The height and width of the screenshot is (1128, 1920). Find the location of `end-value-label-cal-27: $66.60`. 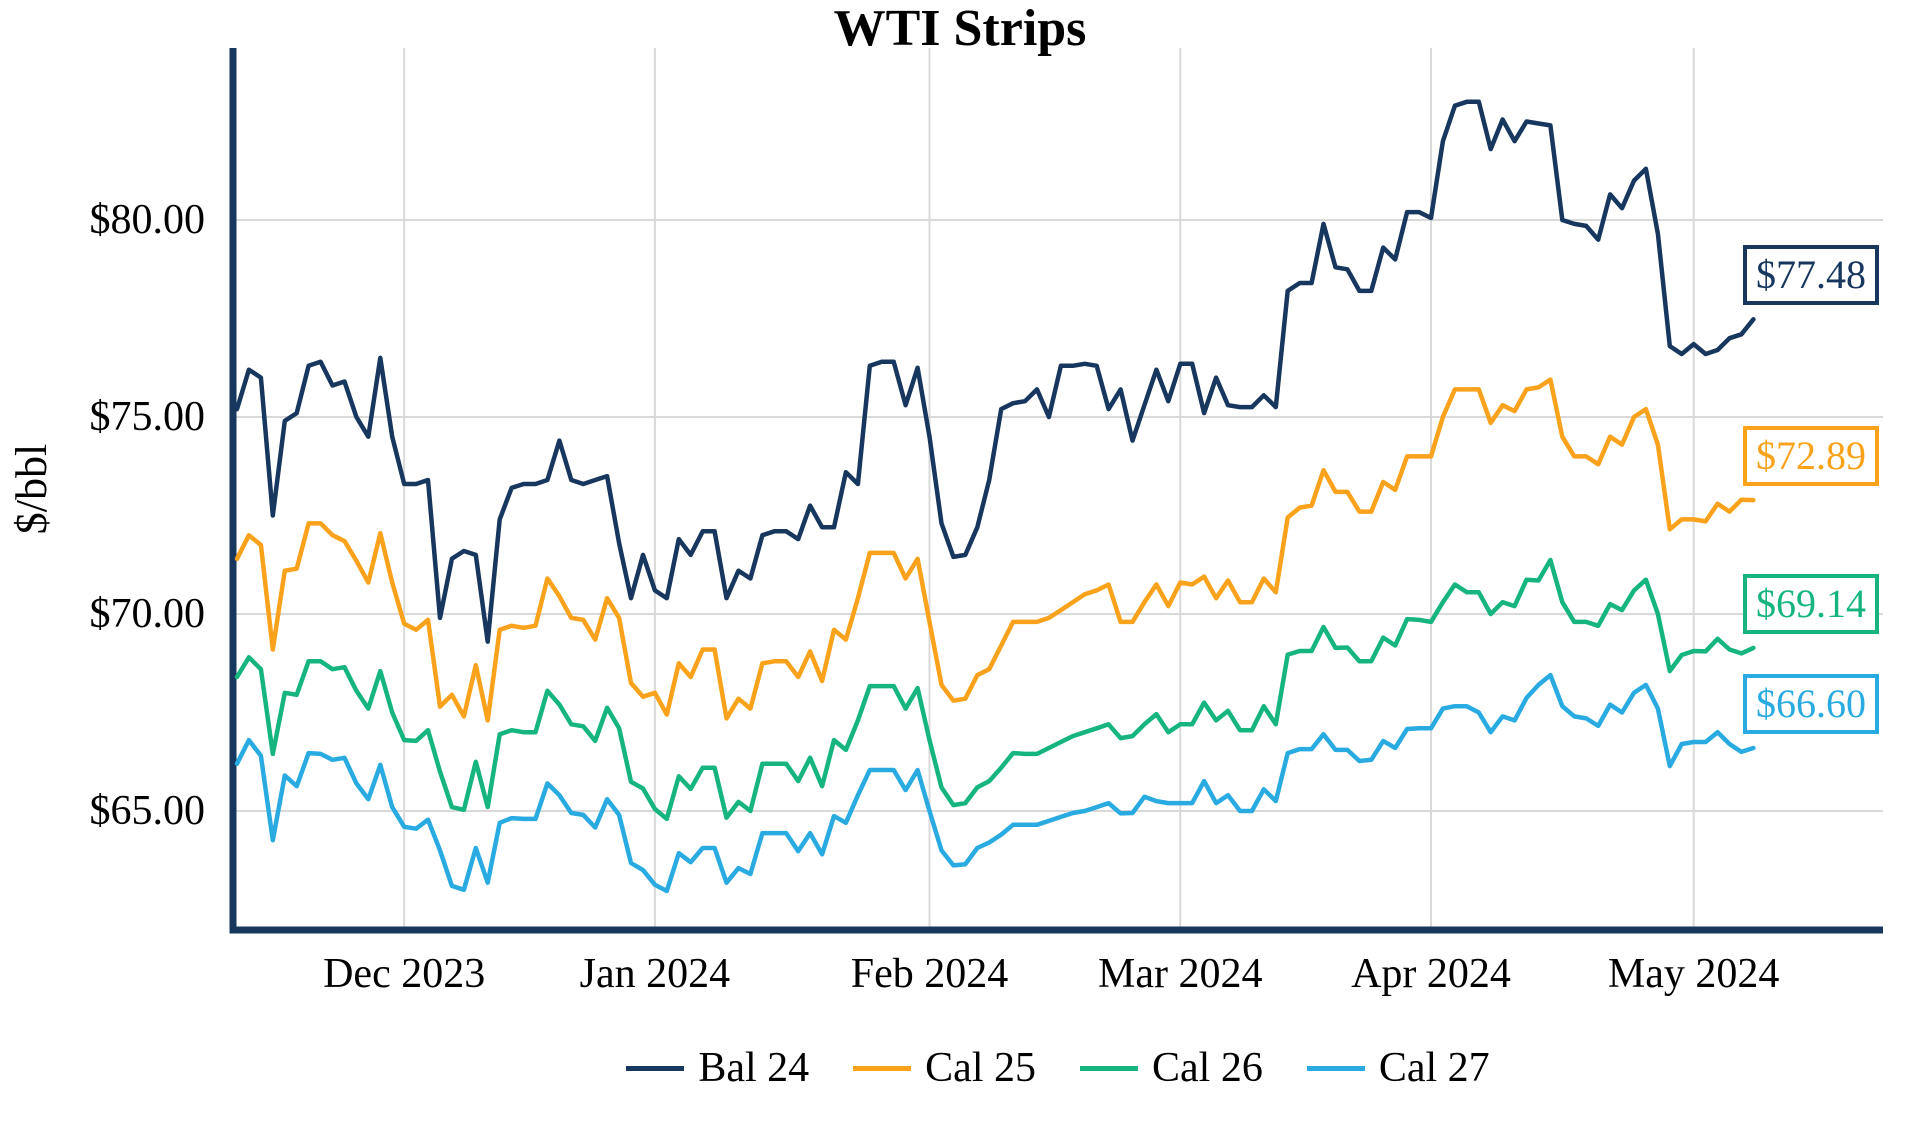

end-value-label-cal-27: $66.60 is located at coordinates (1811, 703).